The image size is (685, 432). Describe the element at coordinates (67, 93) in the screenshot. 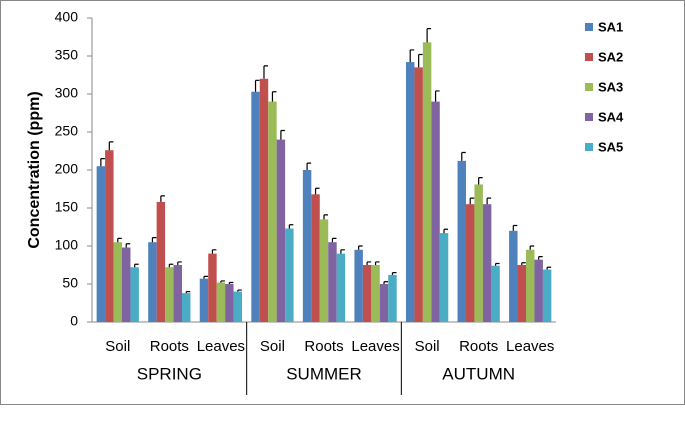

I see `y-tick-label: 300` at that location.